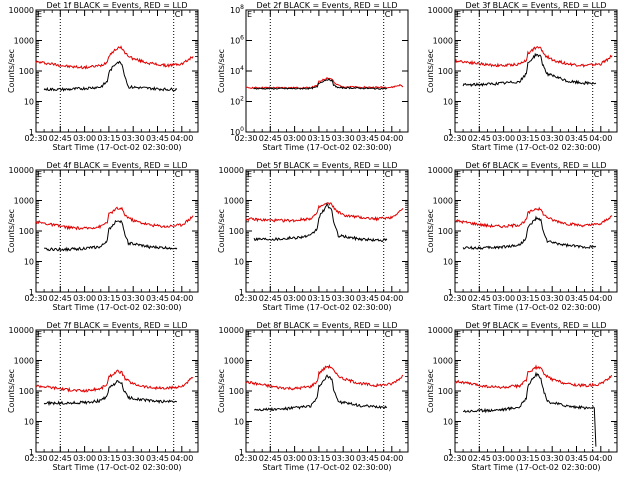  What do you see at coordinates (535, 165) in the screenshot?
I see `chart-title: Det 6f BLACK = Events, RED = LLD` at bounding box center [535, 165].